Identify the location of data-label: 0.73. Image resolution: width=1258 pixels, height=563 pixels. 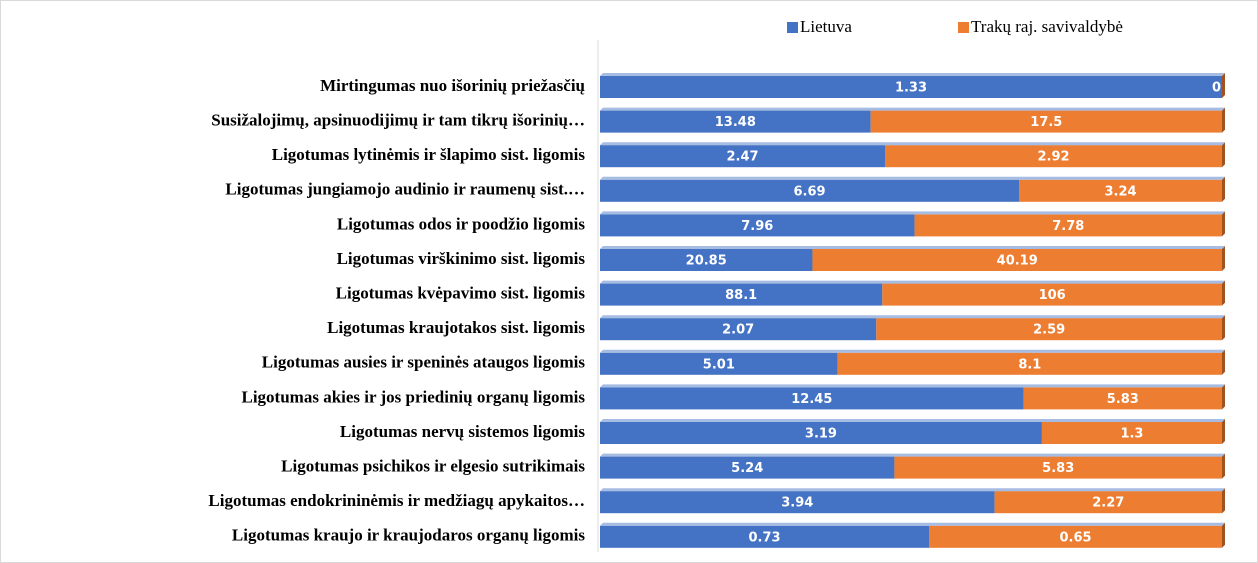
(764, 537).